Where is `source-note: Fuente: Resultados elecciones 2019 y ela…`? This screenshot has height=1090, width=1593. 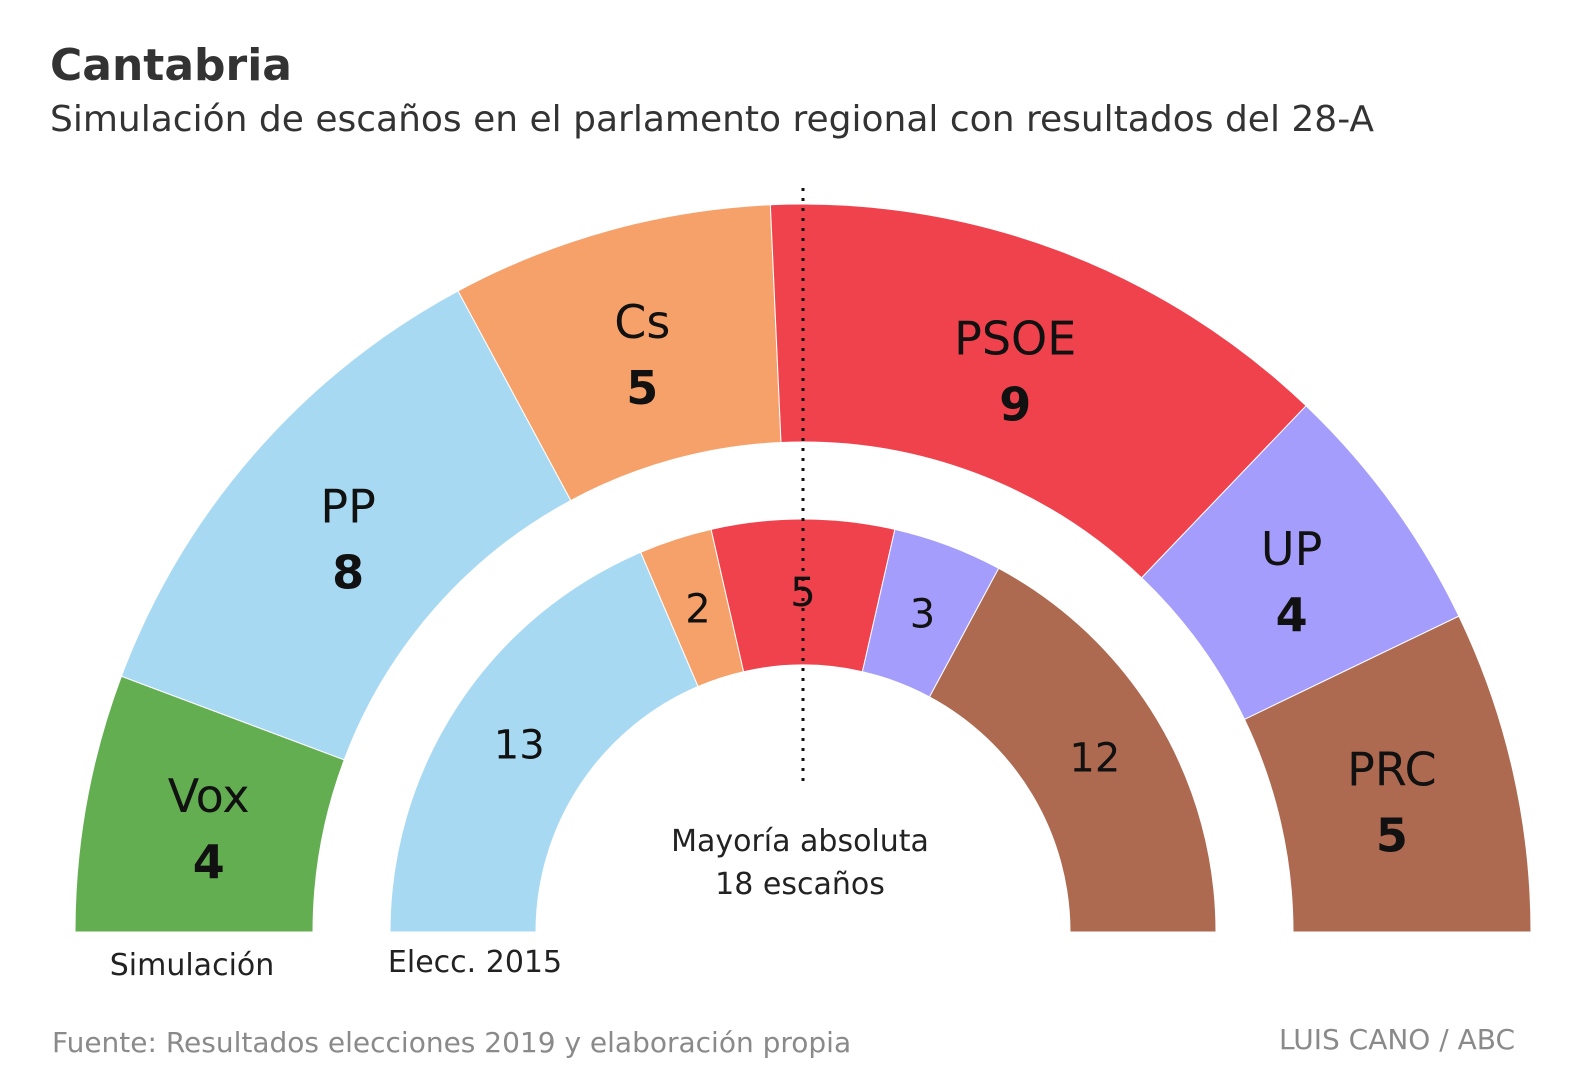
source-note: Fuente: Resultados elecciones 2019 y ela… is located at coordinates (451, 1042).